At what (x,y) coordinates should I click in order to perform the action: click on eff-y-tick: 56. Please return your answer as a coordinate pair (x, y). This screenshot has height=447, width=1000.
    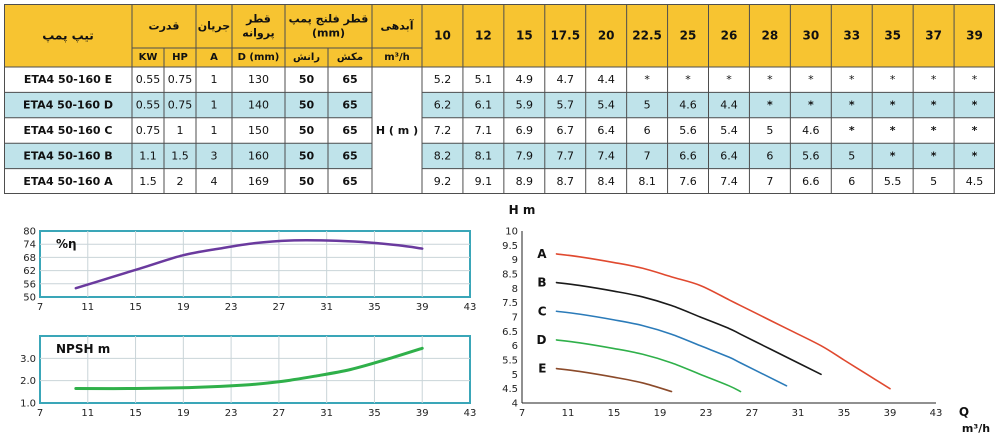
    Looking at the image, I should click on (29, 284).